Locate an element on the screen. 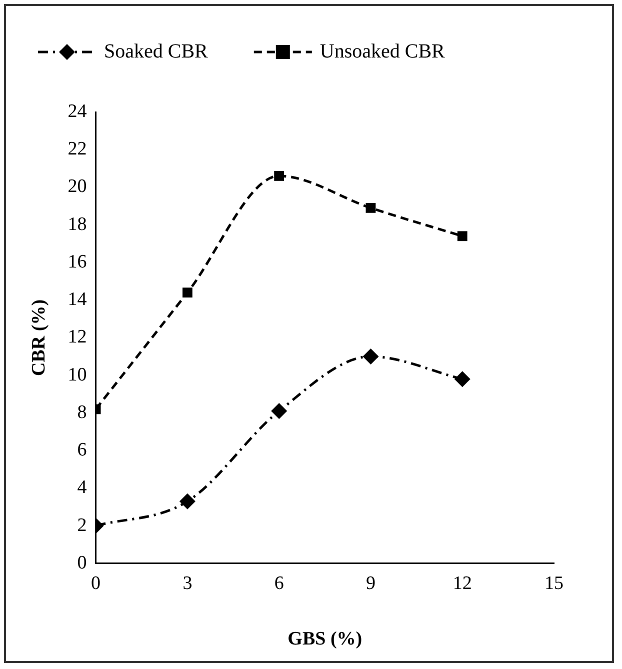  y-tick-label: 24 is located at coordinates (78, 111).